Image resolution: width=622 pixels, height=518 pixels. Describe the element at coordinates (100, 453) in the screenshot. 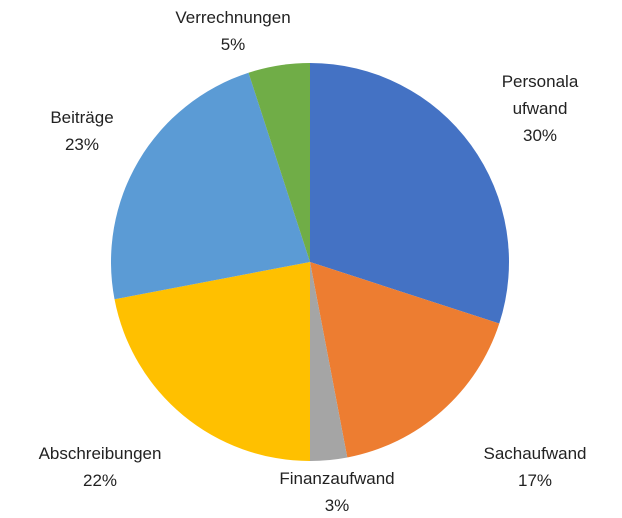

I see `category-label: Abschreibungen` at that location.